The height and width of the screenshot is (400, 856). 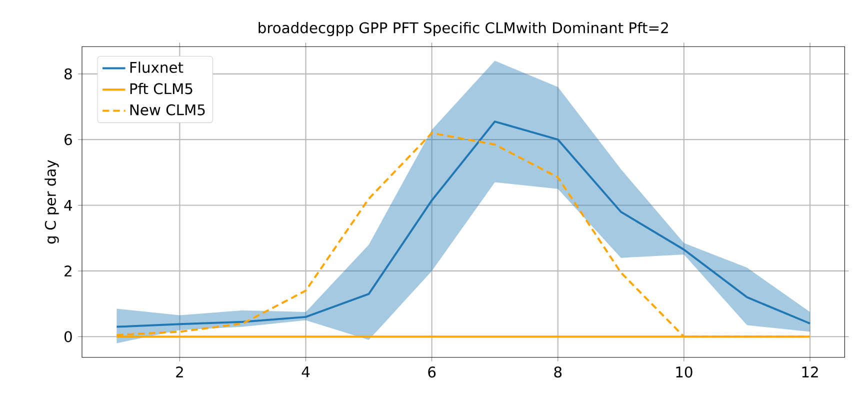 What do you see at coordinates (68, 140) in the screenshot?
I see `y-tick-label: 6` at bounding box center [68, 140].